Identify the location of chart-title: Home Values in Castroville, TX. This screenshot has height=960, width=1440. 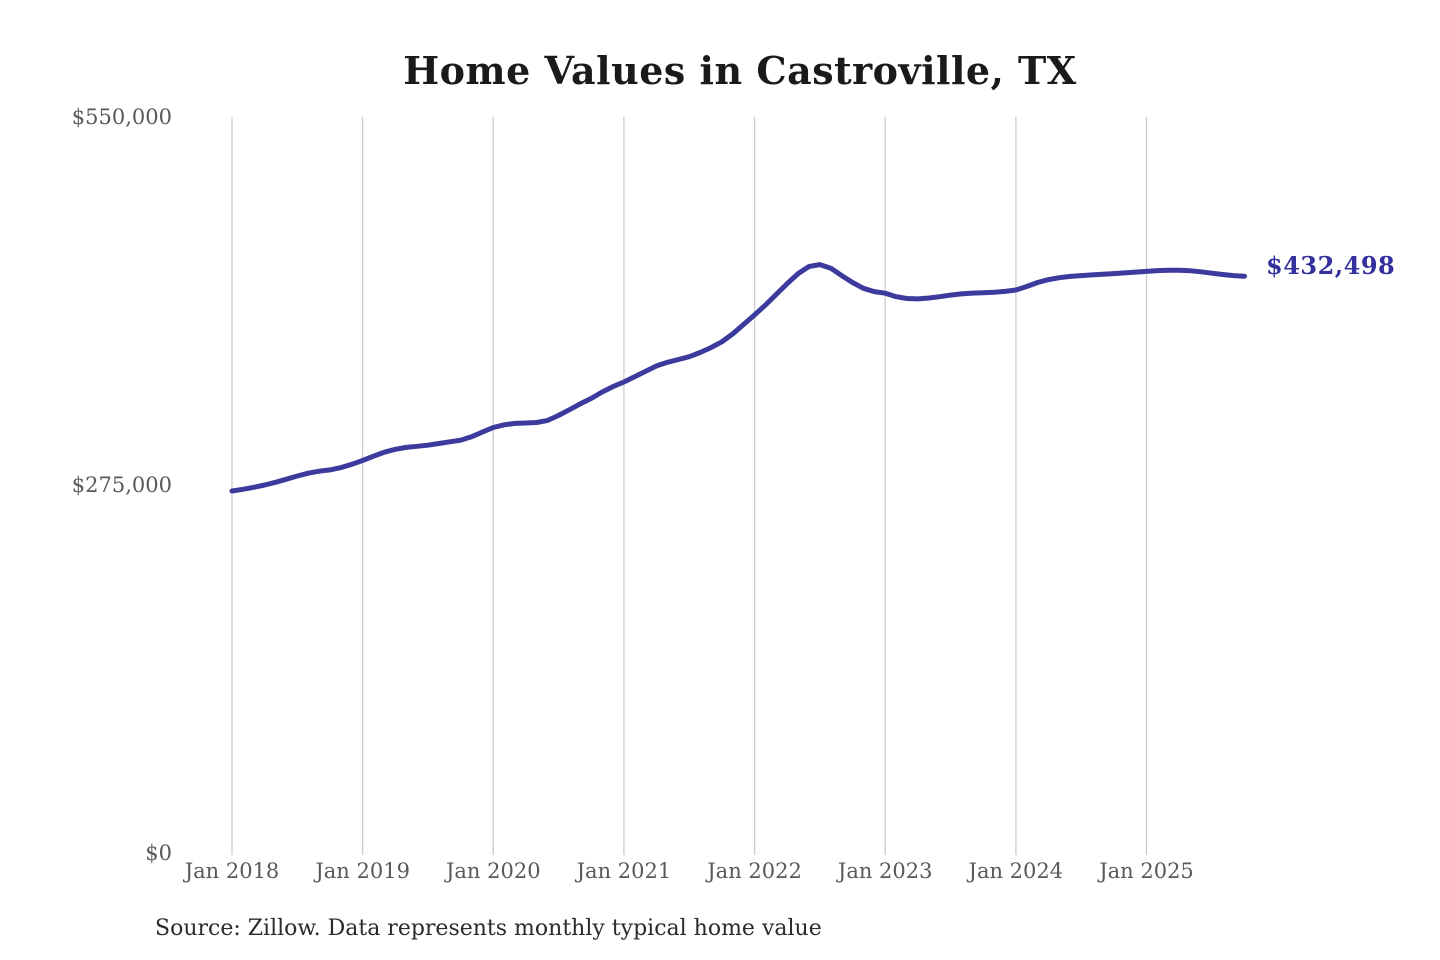
(740, 70).